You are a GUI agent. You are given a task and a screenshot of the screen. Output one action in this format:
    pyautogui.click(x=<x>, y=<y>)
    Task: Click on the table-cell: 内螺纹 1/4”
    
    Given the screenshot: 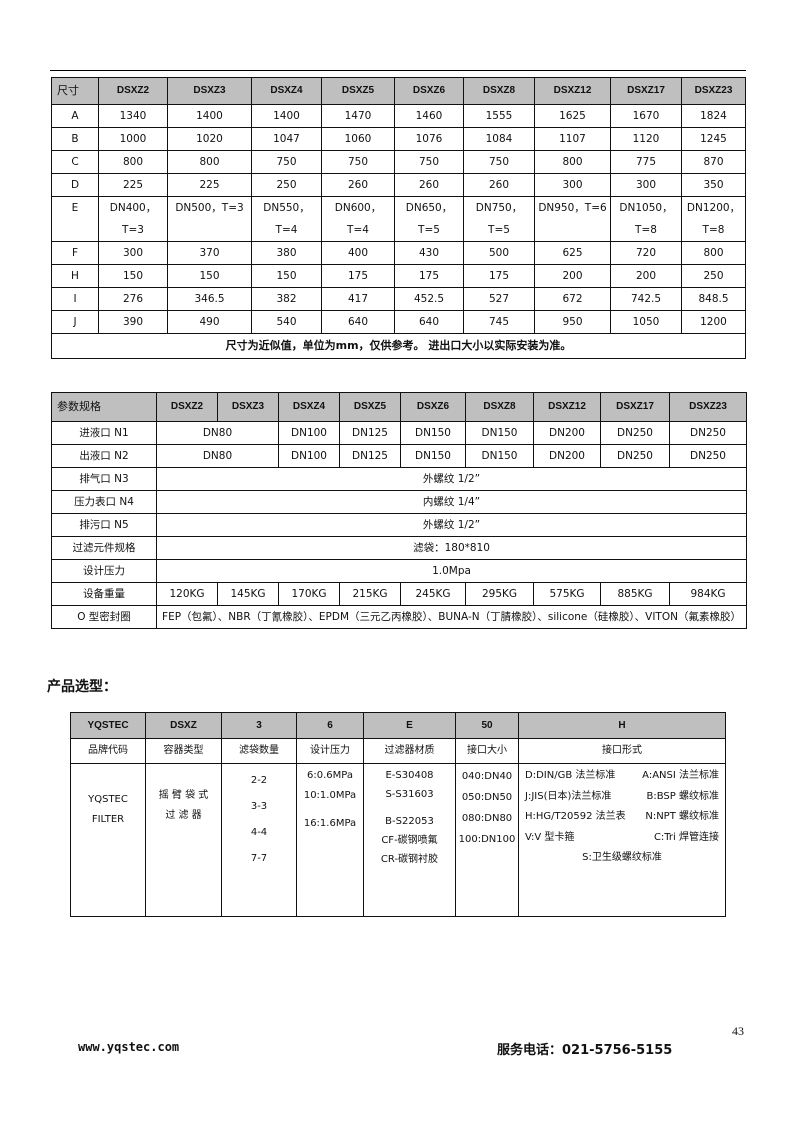 What is the action you would take?
    pyautogui.click(x=451, y=502)
    